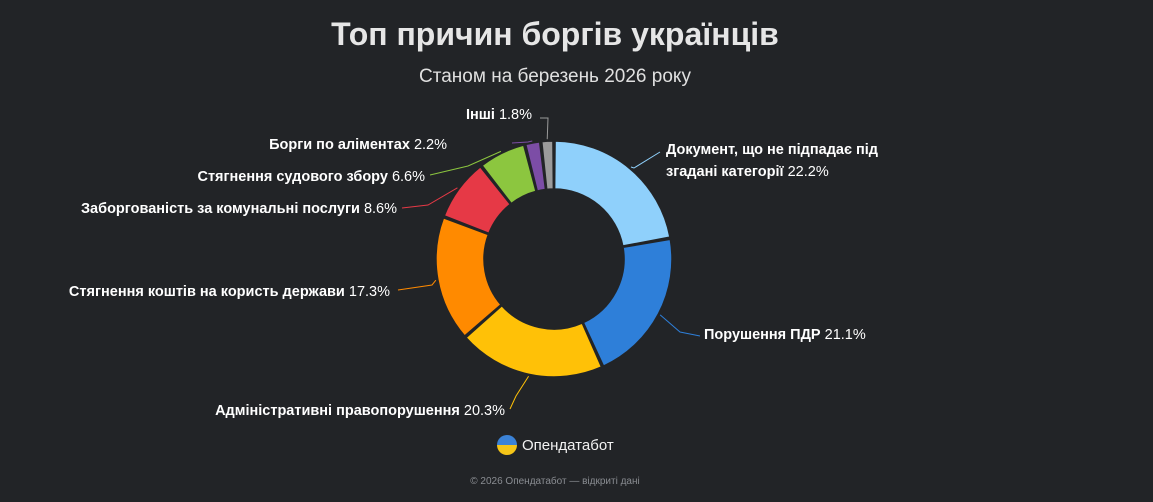 The image size is (1153, 502). I want to click on slice-label: Адміністративні правопорушення 20.3%, so click(360, 411).